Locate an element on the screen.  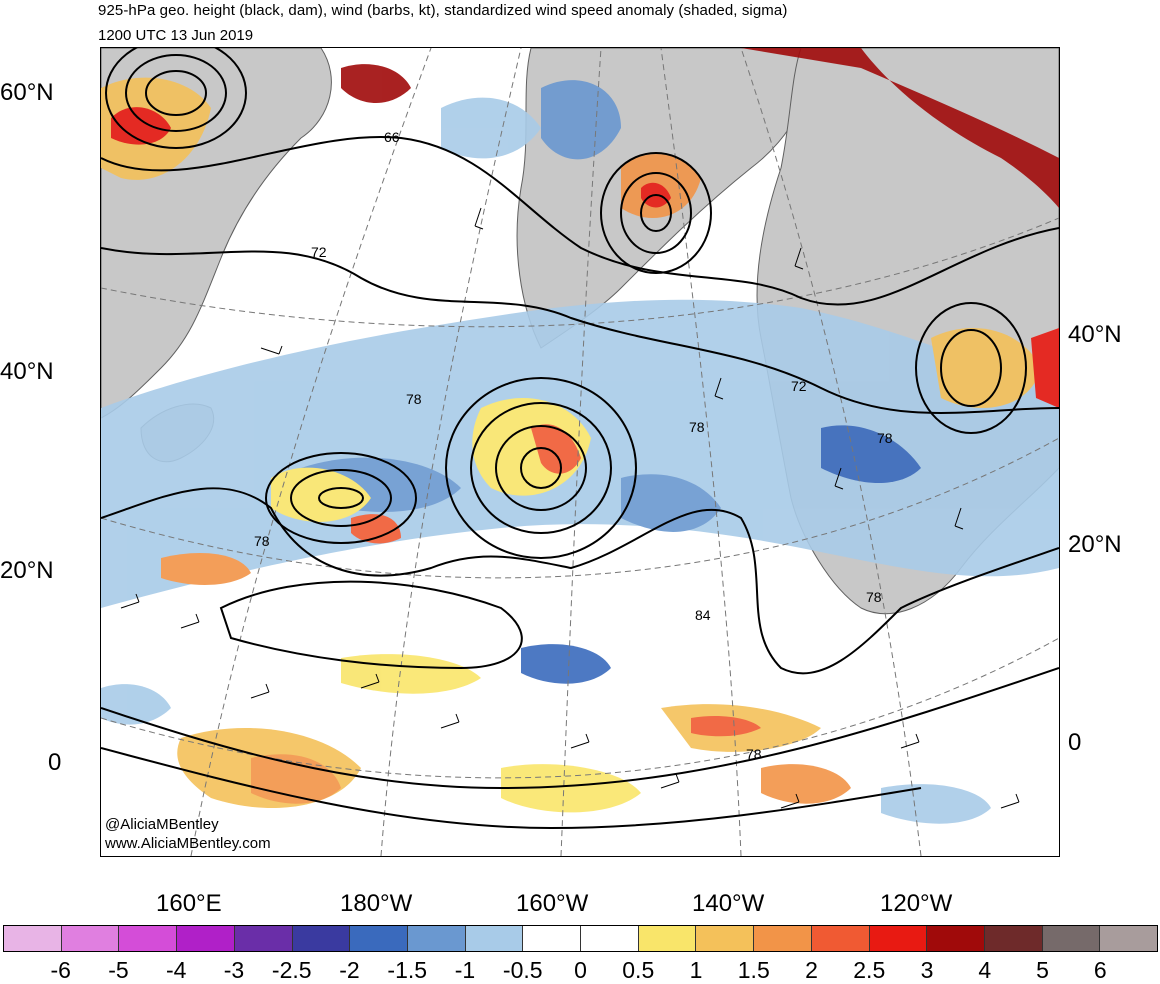
colorbar-label: -5 is located at coordinates (118, 970).